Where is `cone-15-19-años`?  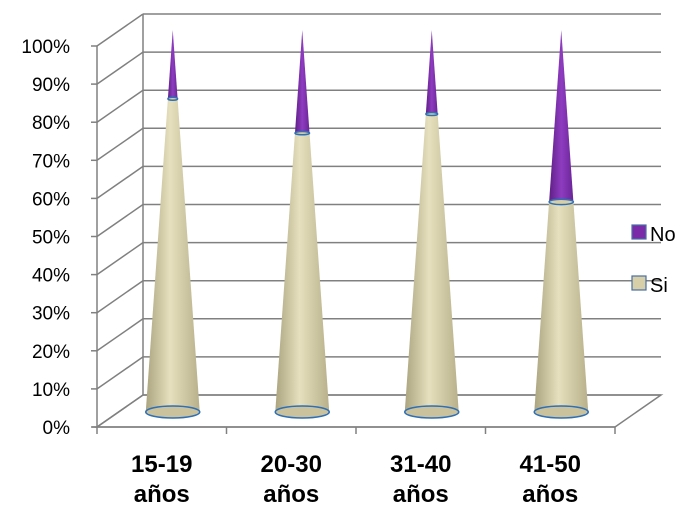
cone-15-19-años is located at coordinates (173, 224).